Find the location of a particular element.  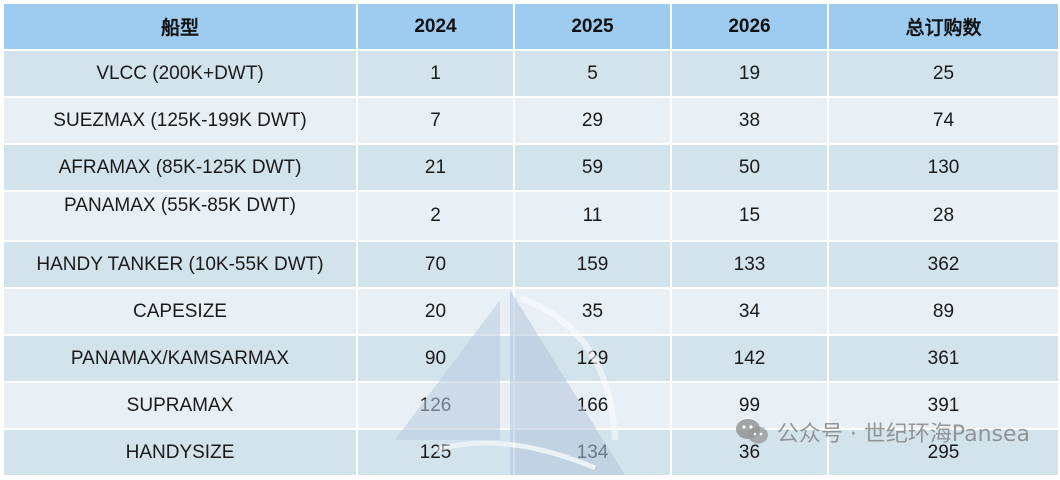

table-header-row: 船型 2024 2025 2026 总订购数 is located at coordinates (531, 26).